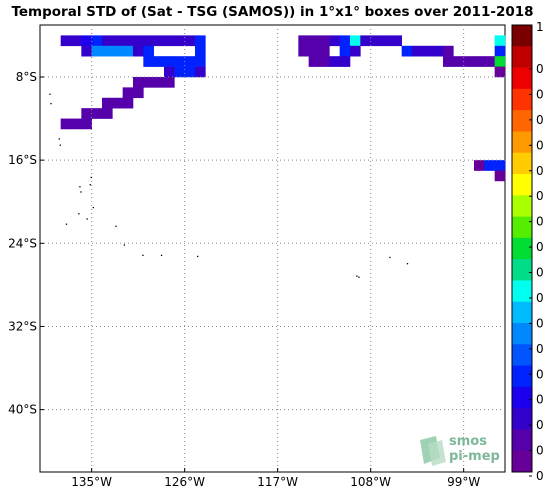  What do you see at coordinates (22, 410) in the screenshot?
I see `y-tick-label: 40°S` at bounding box center [22, 410].